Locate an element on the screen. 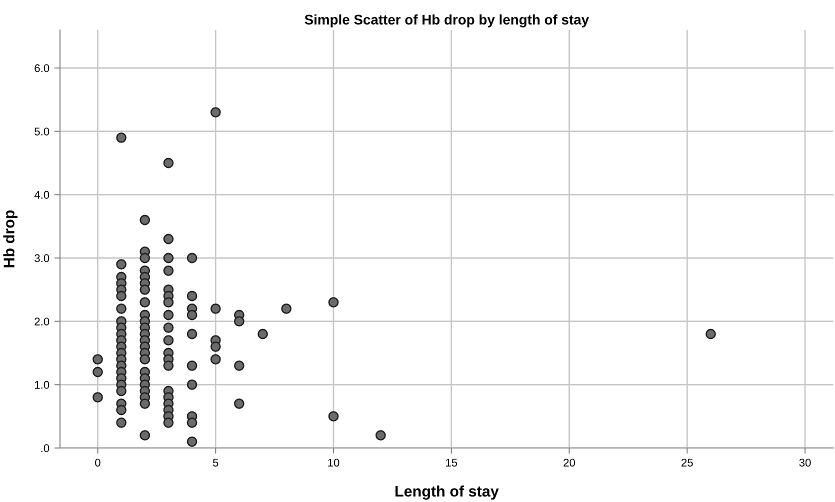 This screenshot has width=835, height=502. y-tick-label: 4.0 is located at coordinates (42, 194).